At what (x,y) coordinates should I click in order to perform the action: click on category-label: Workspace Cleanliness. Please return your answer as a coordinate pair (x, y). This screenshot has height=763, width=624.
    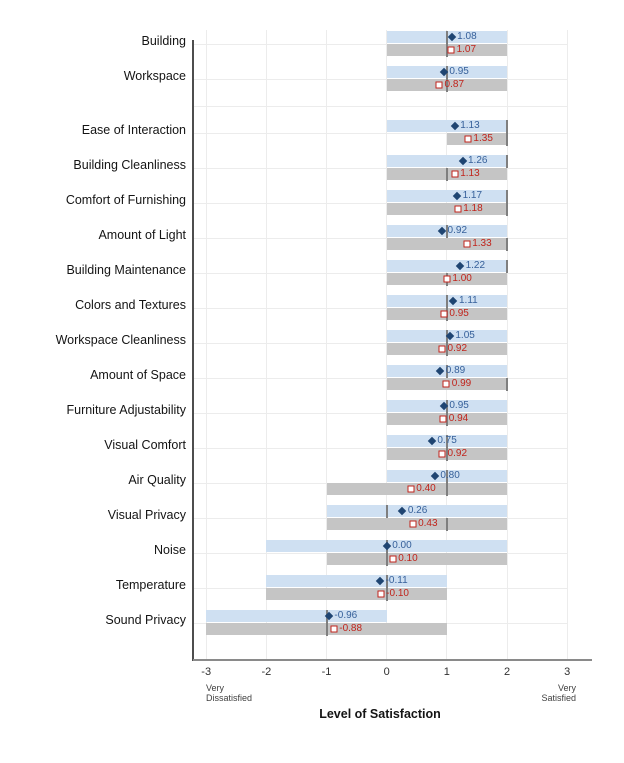
    Looking at the image, I should click on (120, 340).